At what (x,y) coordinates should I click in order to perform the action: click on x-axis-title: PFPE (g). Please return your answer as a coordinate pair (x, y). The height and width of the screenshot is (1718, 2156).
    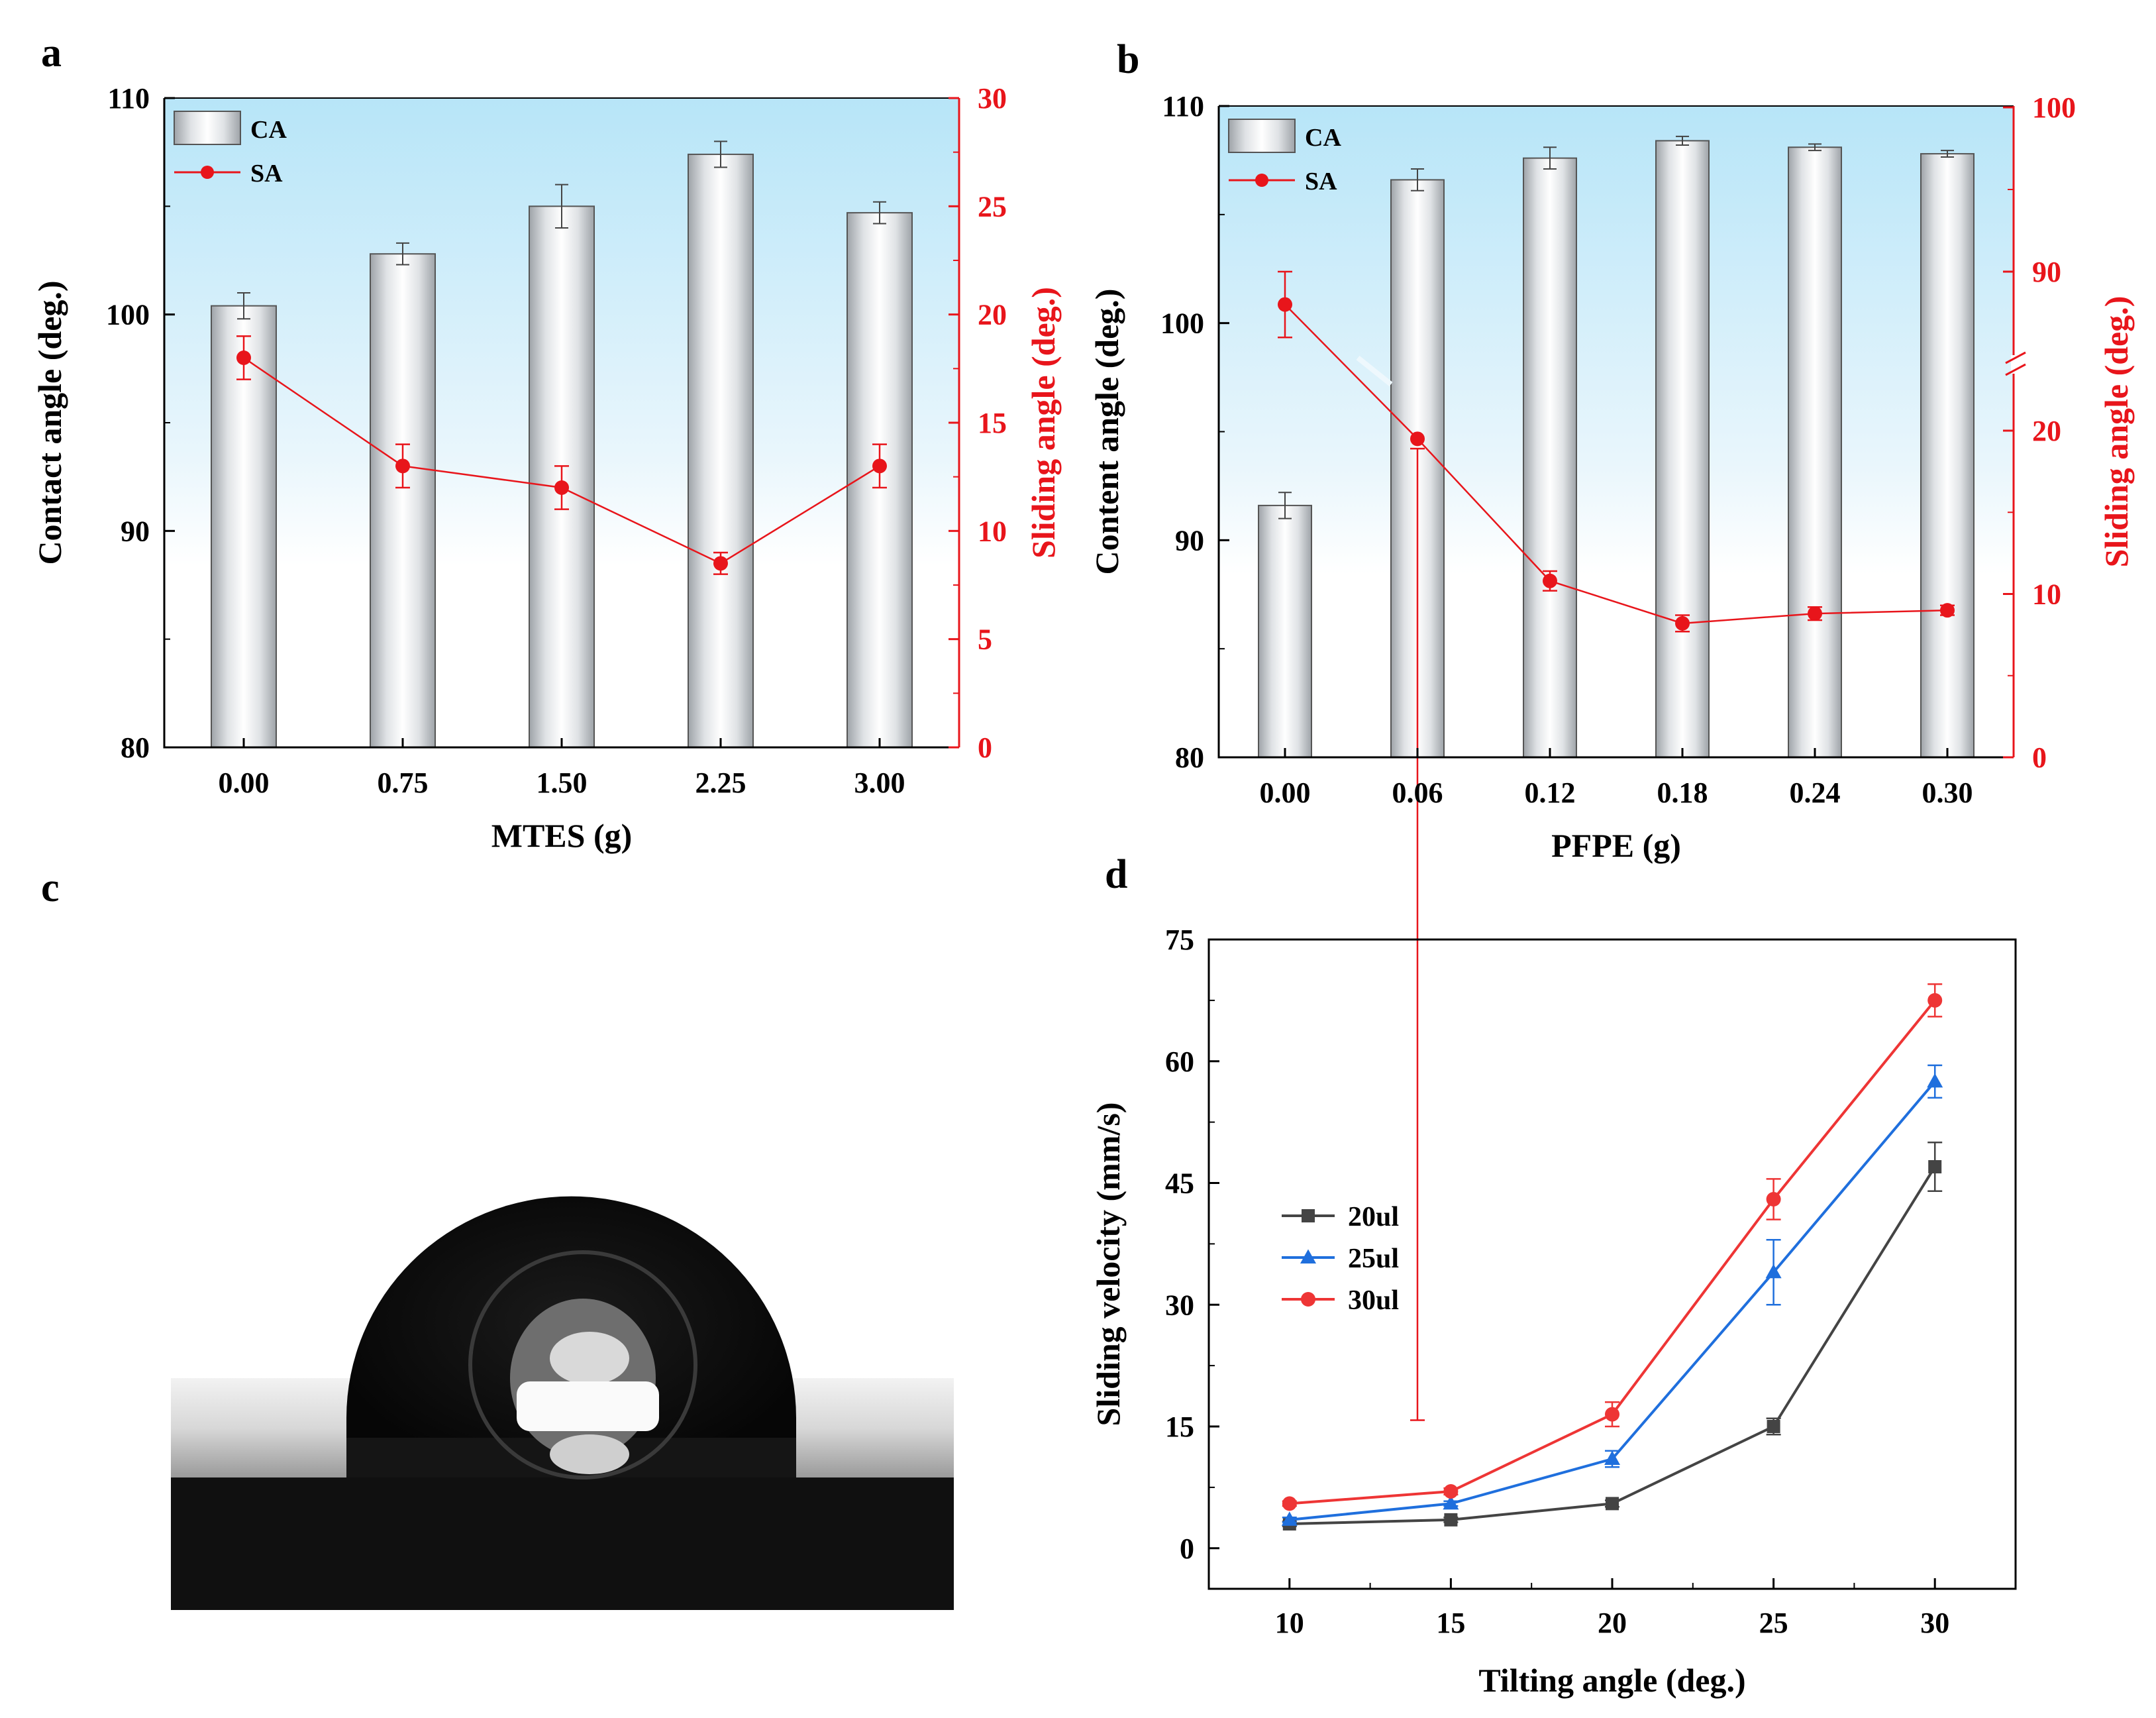
    Looking at the image, I should click on (1616, 845).